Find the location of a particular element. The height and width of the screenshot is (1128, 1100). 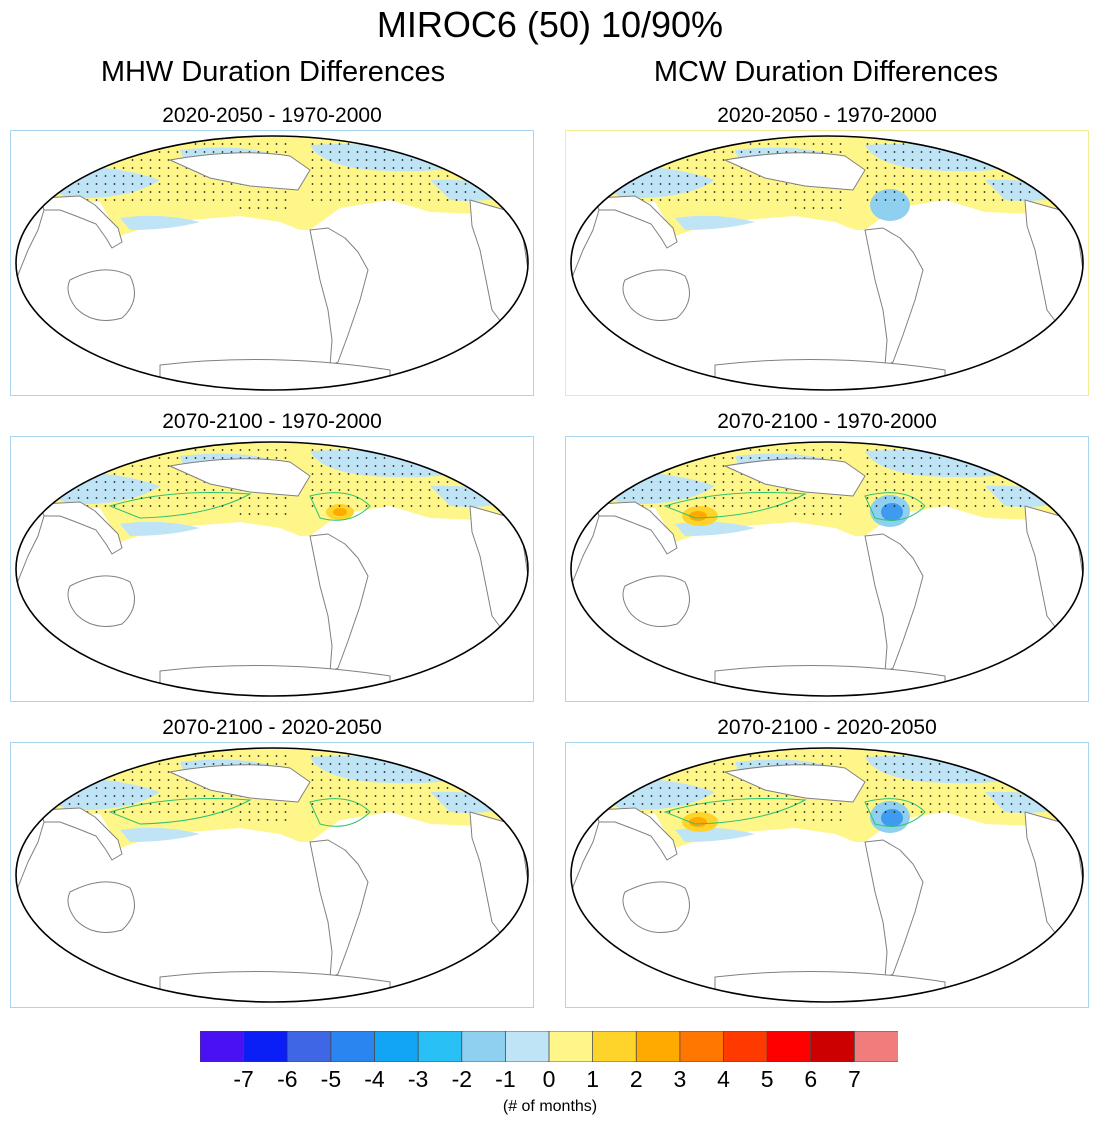

colorbar-tick-label: -2 is located at coordinates (462, 1079).